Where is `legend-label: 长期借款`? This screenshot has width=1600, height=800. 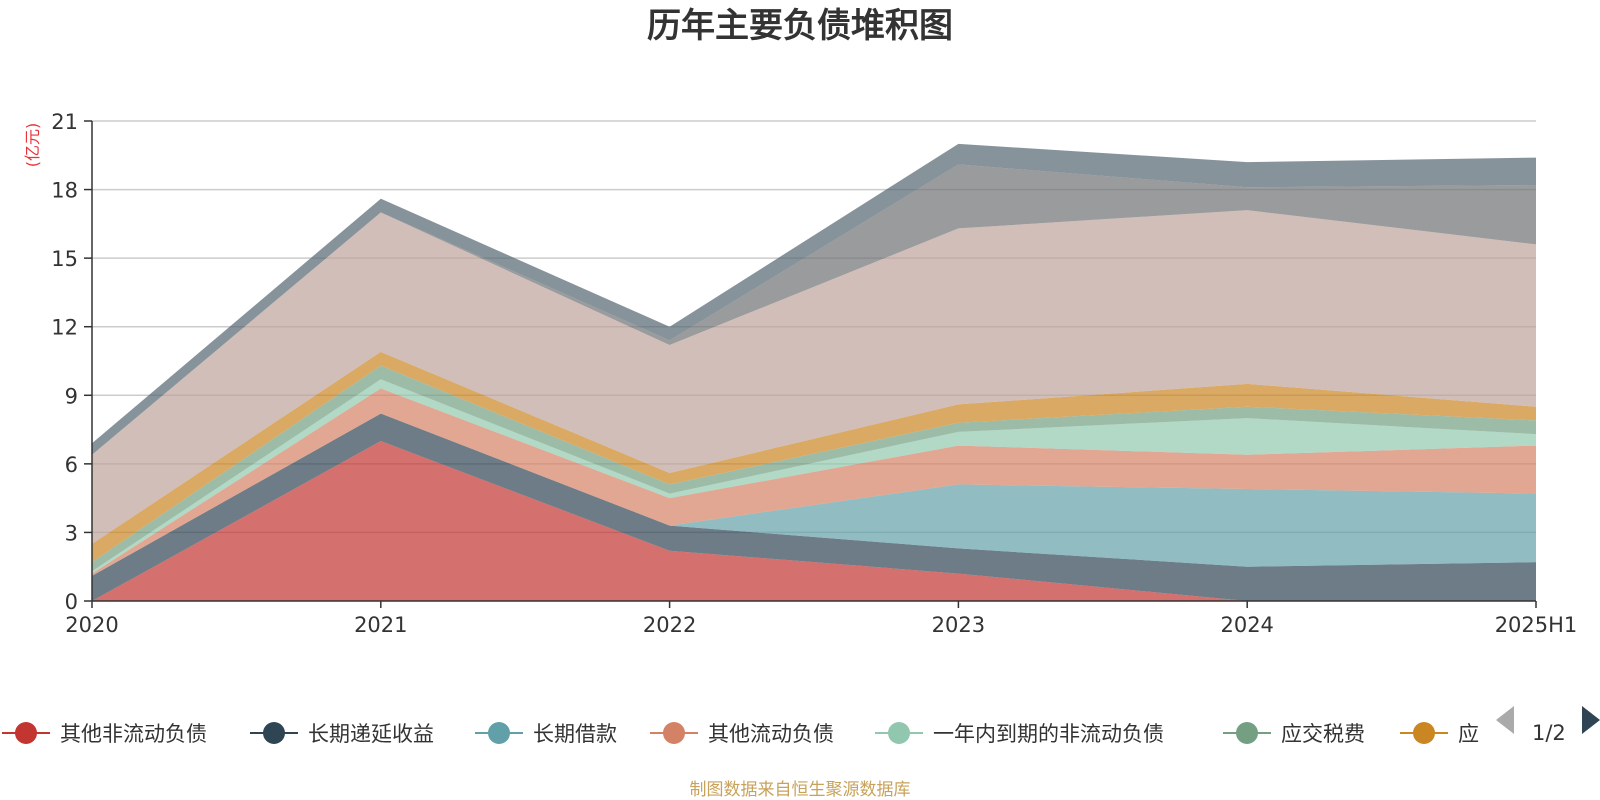 legend-label: 长期借款 is located at coordinates (575, 734).